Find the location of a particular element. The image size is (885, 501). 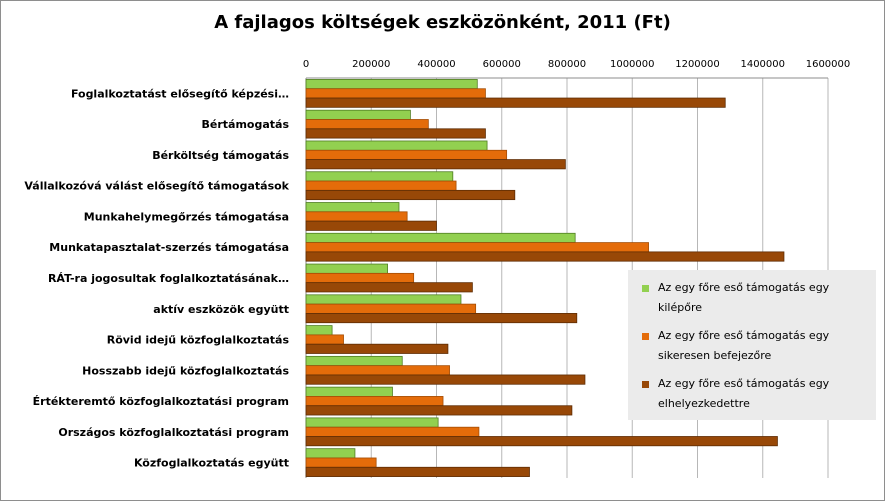

x-tick-label: 800000 is located at coordinates (567, 64).